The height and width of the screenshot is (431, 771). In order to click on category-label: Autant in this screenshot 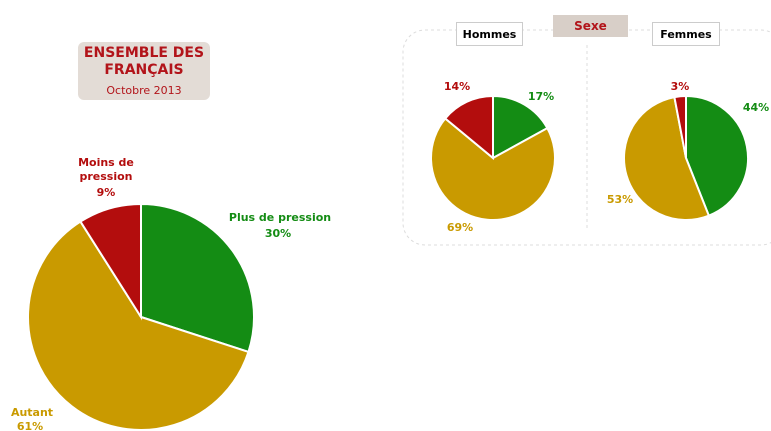, I will do `click(32, 412)`.